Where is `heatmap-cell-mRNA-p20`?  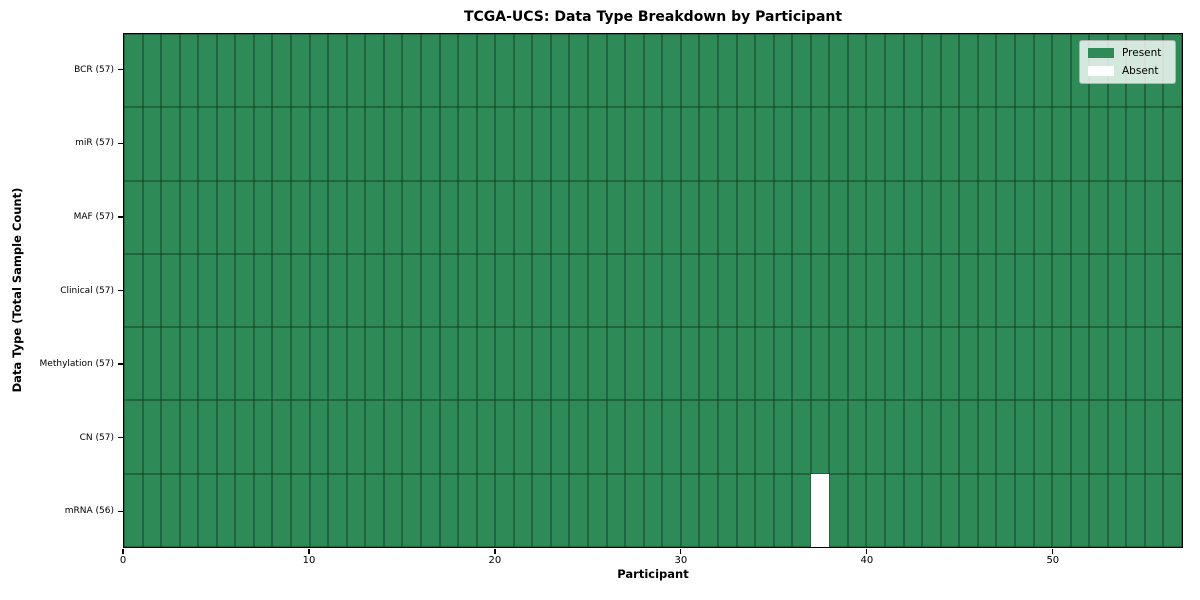
heatmap-cell-mRNA-p20 is located at coordinates (504, 510).